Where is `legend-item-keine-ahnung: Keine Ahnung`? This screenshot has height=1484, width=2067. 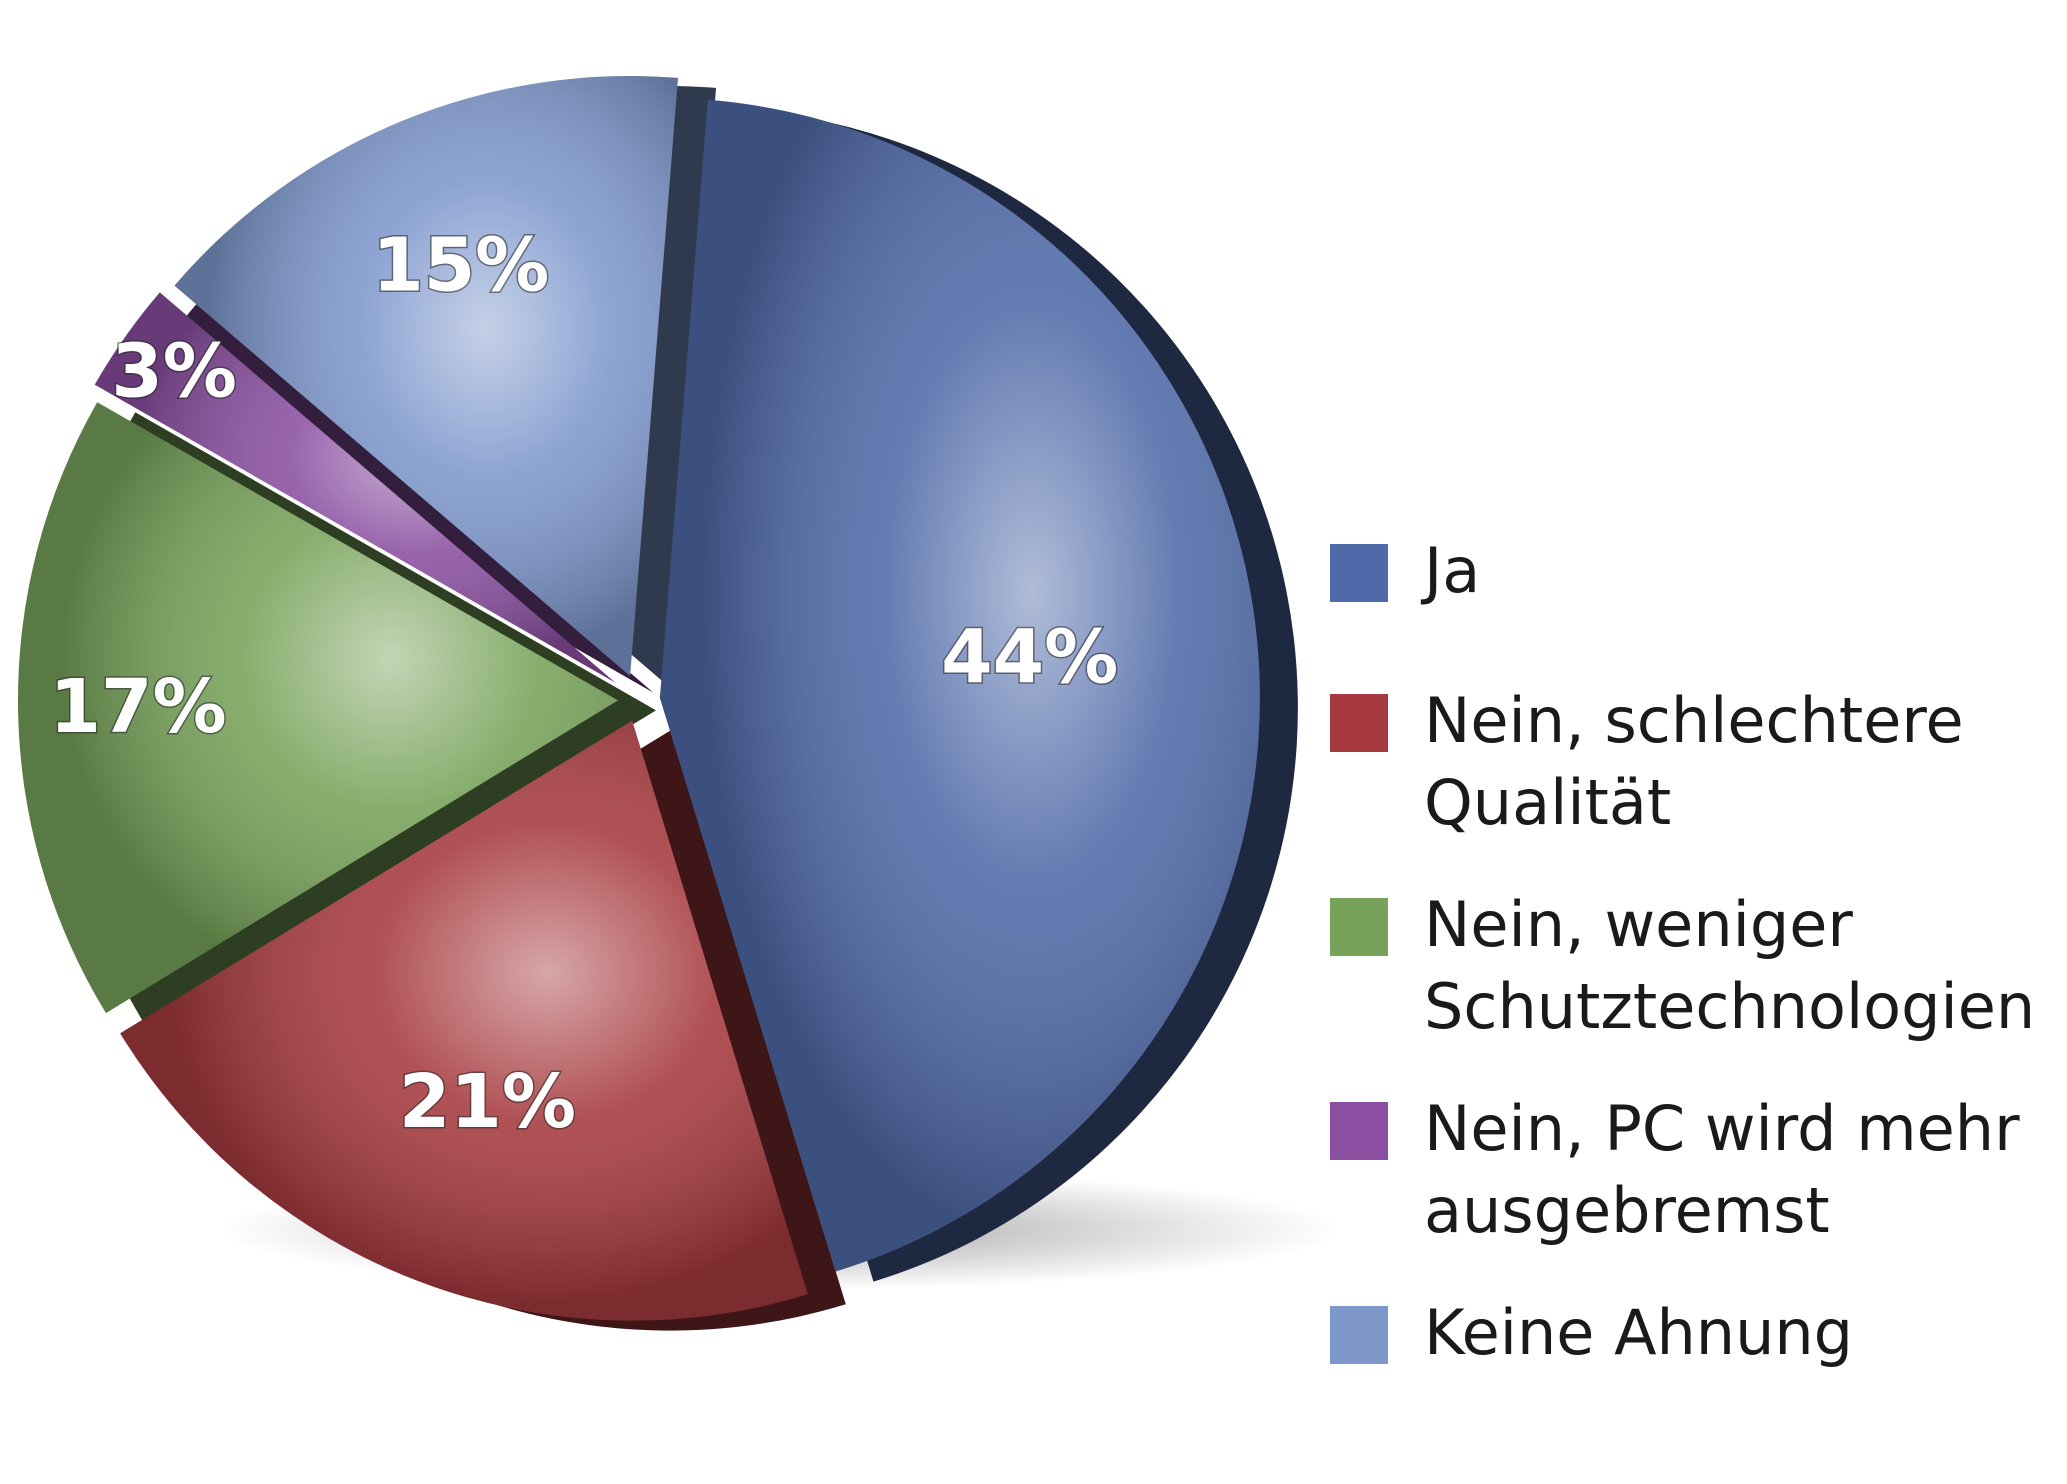 legend-item-keine-ahnung: Keine Ahnung is located at coordinates (1690, 1333).